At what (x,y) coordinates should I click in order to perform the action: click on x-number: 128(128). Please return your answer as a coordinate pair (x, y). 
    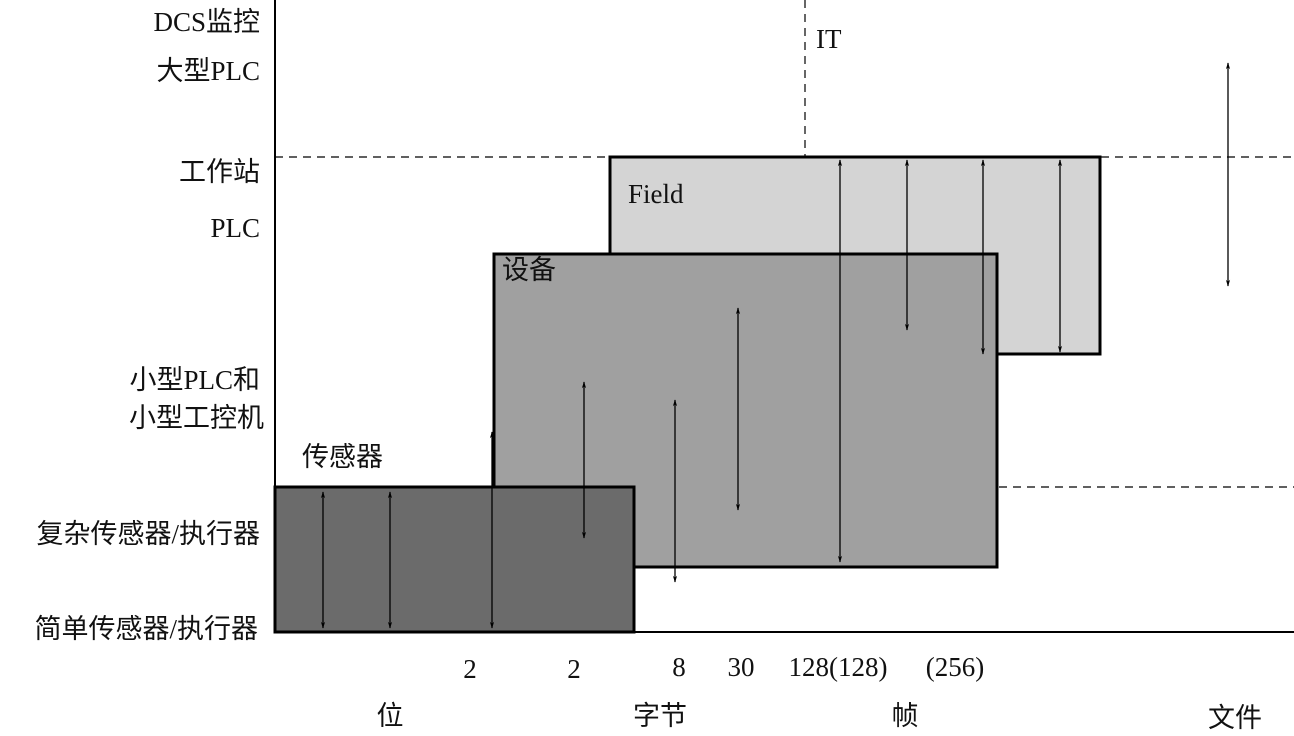
    Looking at the image, I should click on (838, 667).